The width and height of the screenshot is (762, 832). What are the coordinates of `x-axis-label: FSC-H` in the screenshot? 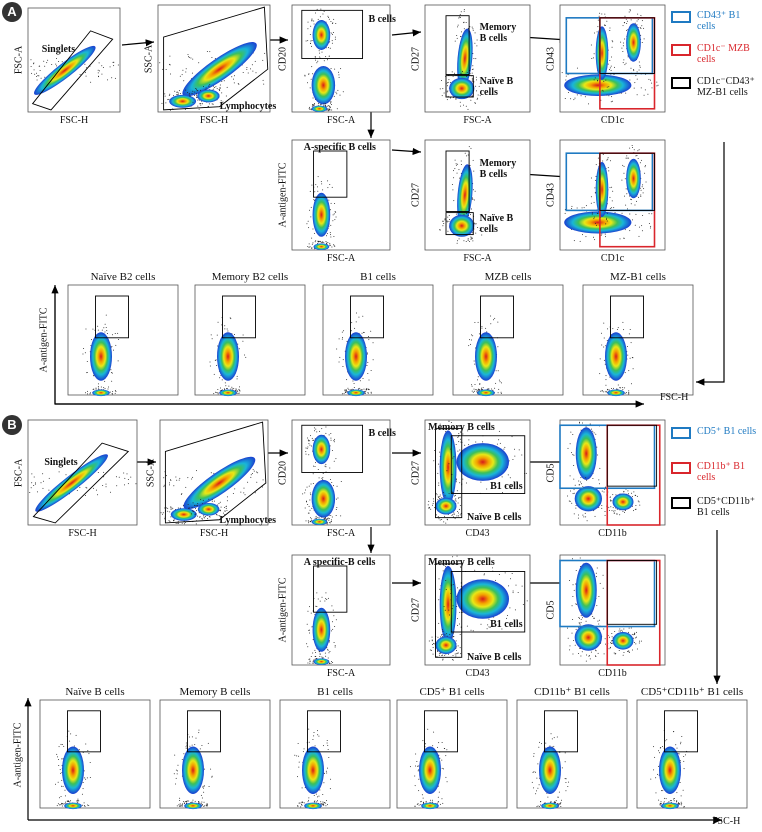 It's located at (726, 821).